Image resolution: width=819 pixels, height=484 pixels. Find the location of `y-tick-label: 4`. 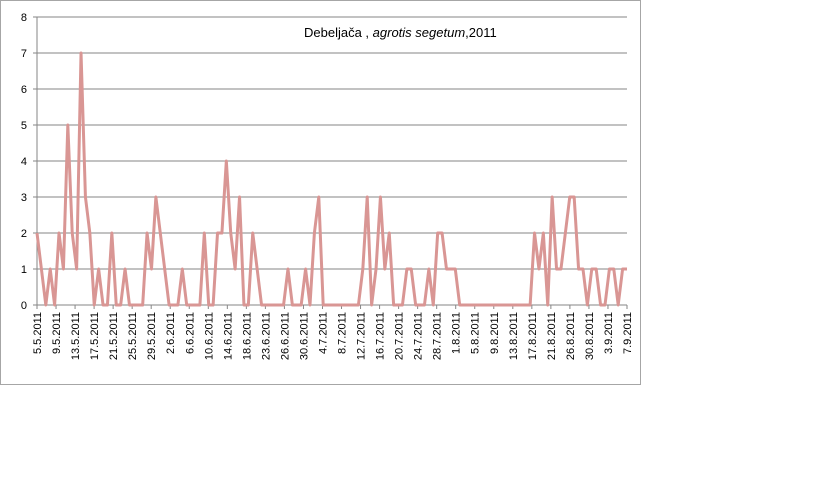

y-tick-label: 4 is located at coordinates (24, 162).